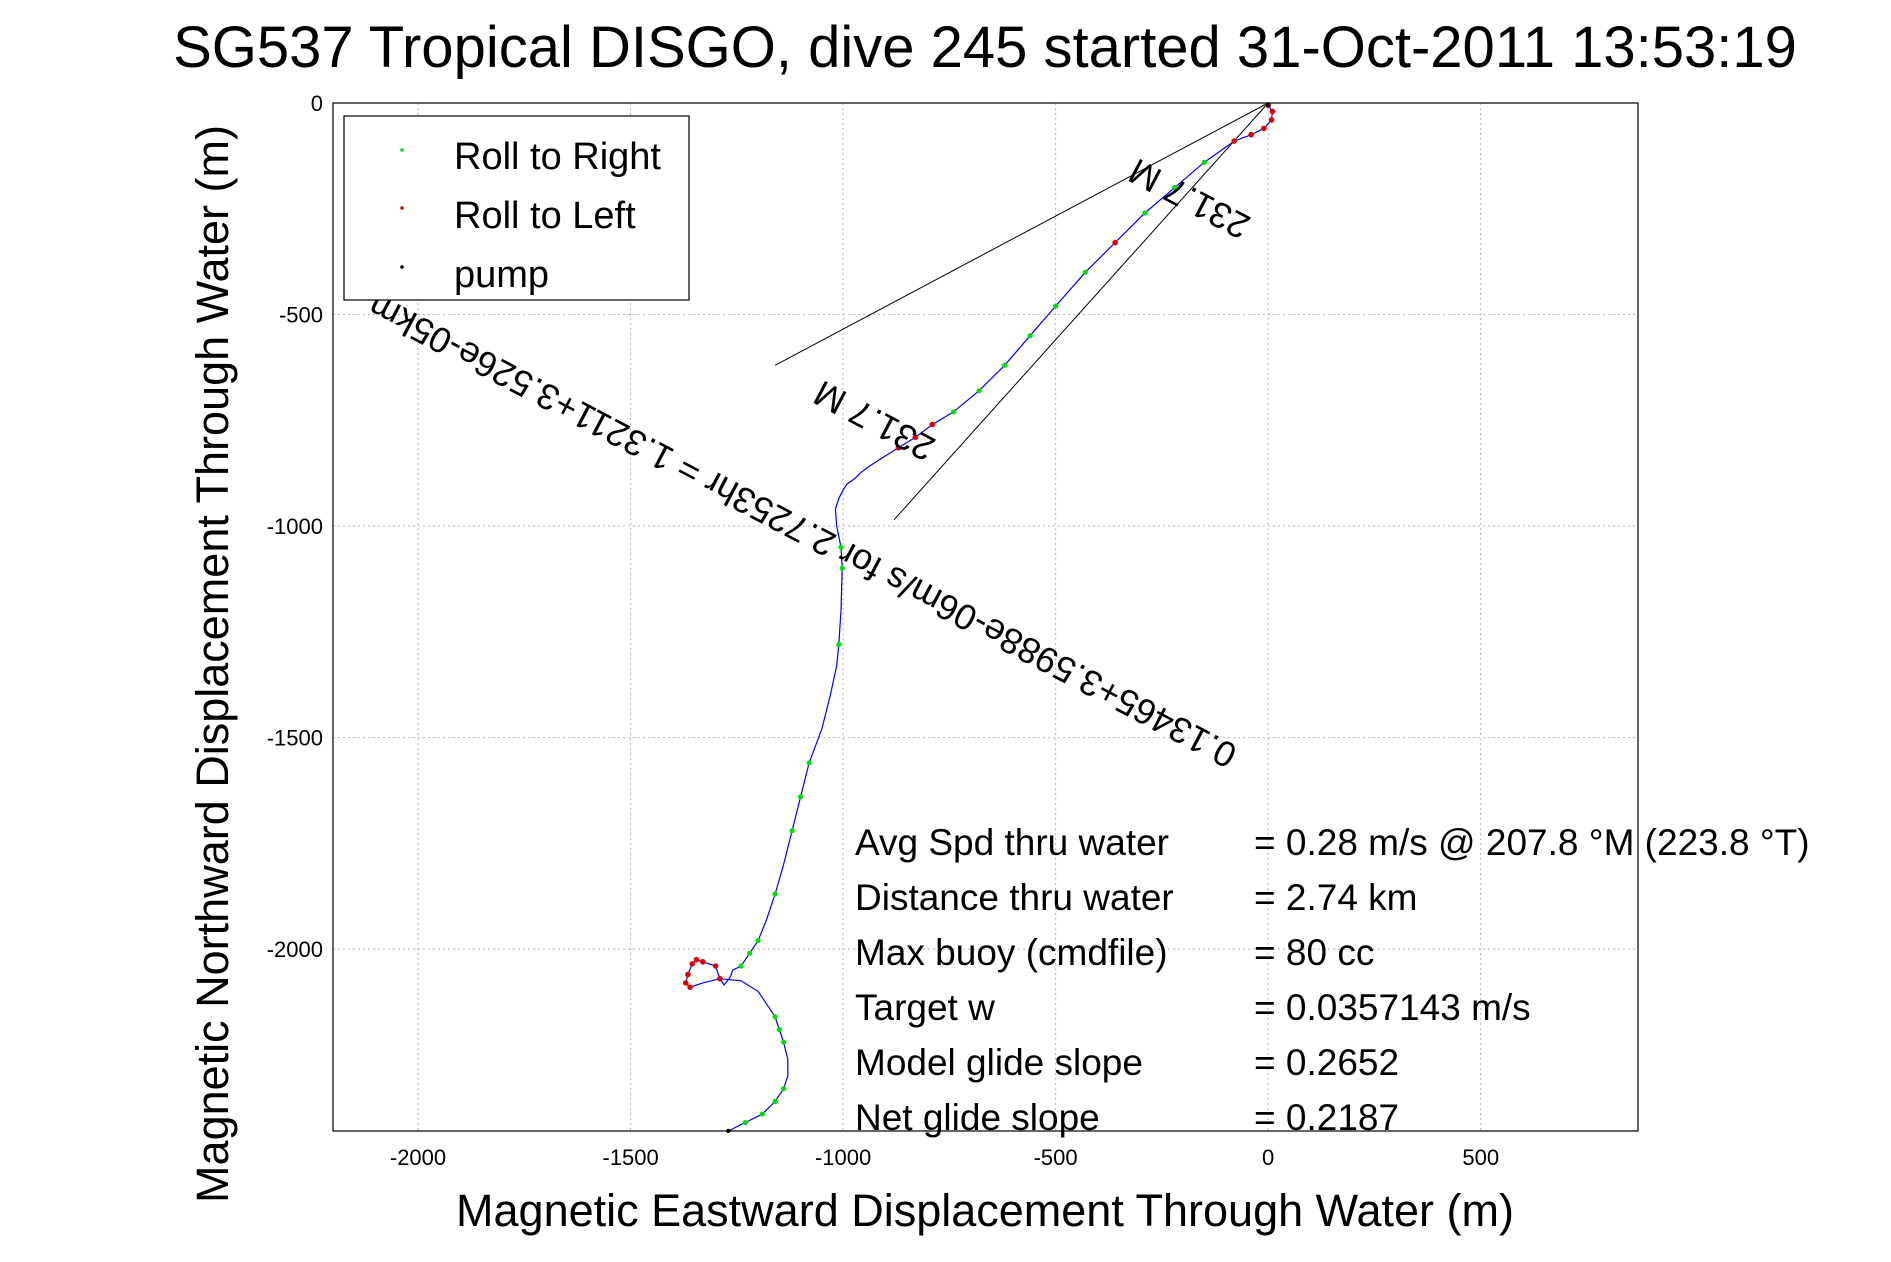 This screenshot has width=1891, height=1262. Describe the element at coordinates (977, 1117) in the screenshot. I see `stat-label-net-glide: Net glide slope` at that location.